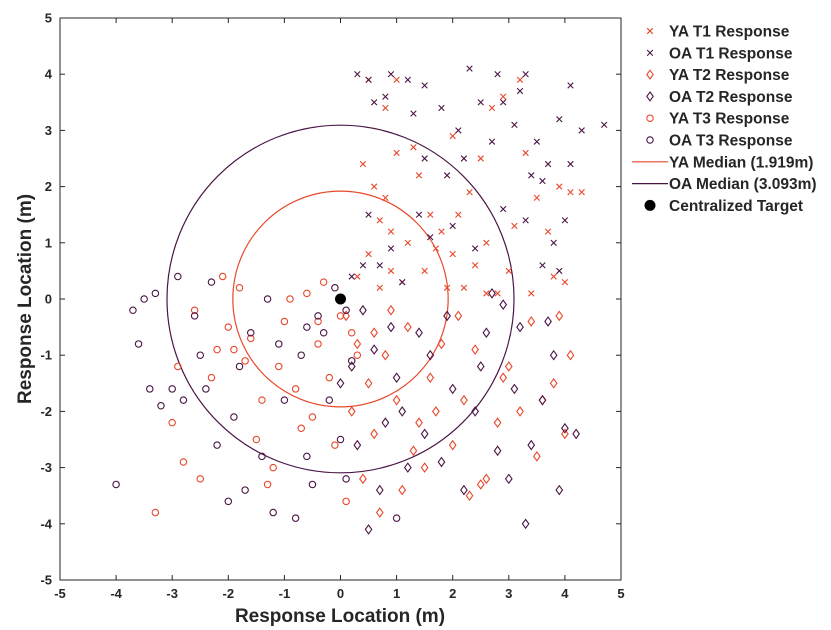 The height and width of the screenshot is (630, 831). I want to click on x-axis-label: Response Location (m), so click(340, 616).